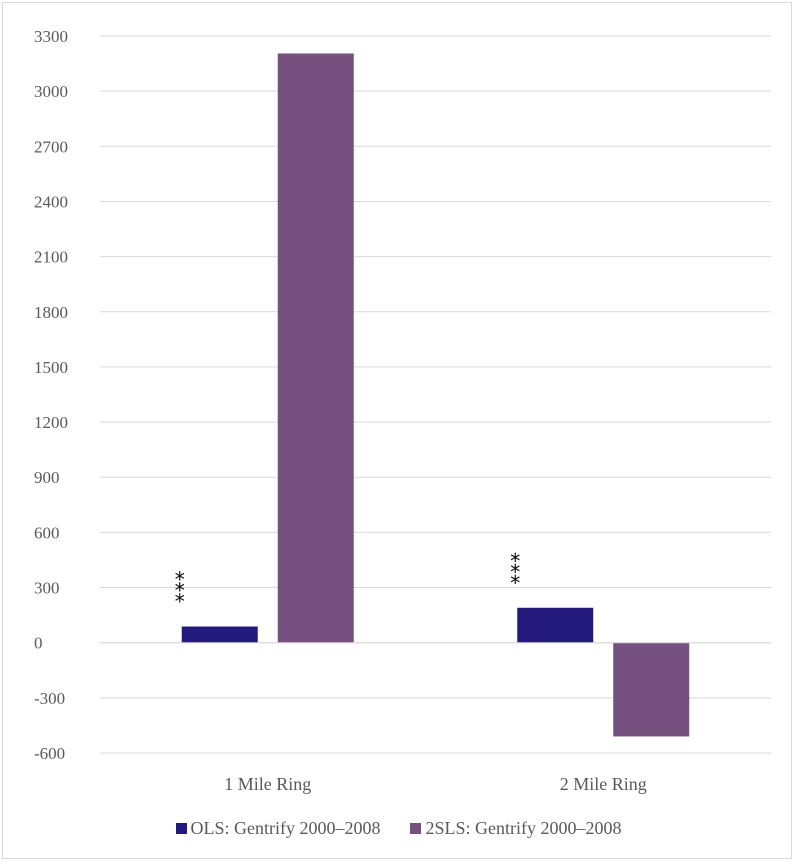  What do you see at coordinates (51, 257) in the screenshot?
I see `y-tick-label: 2100` at bounding box center [51, 257].